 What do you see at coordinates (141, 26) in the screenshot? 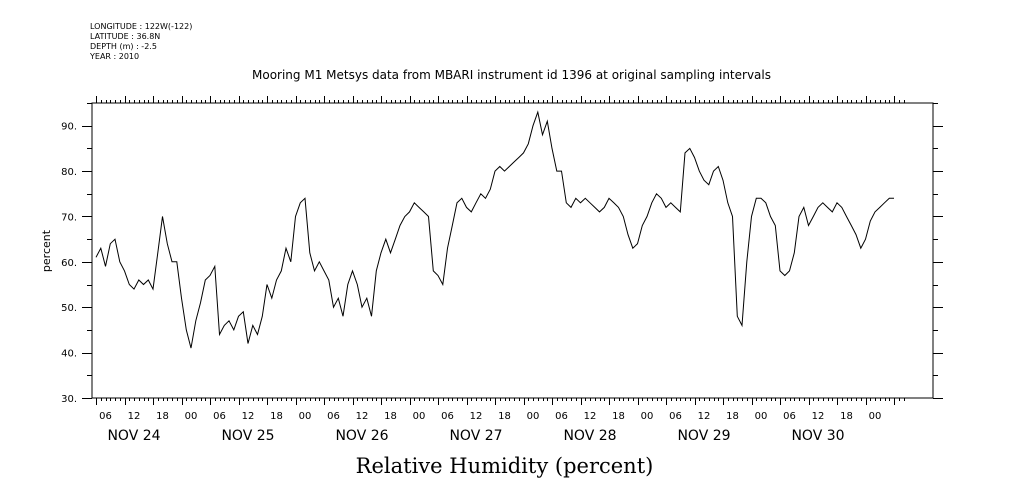
I see `longitude-label: LONGITUDE : 122W(-122)` at bounding box center [141, 26].